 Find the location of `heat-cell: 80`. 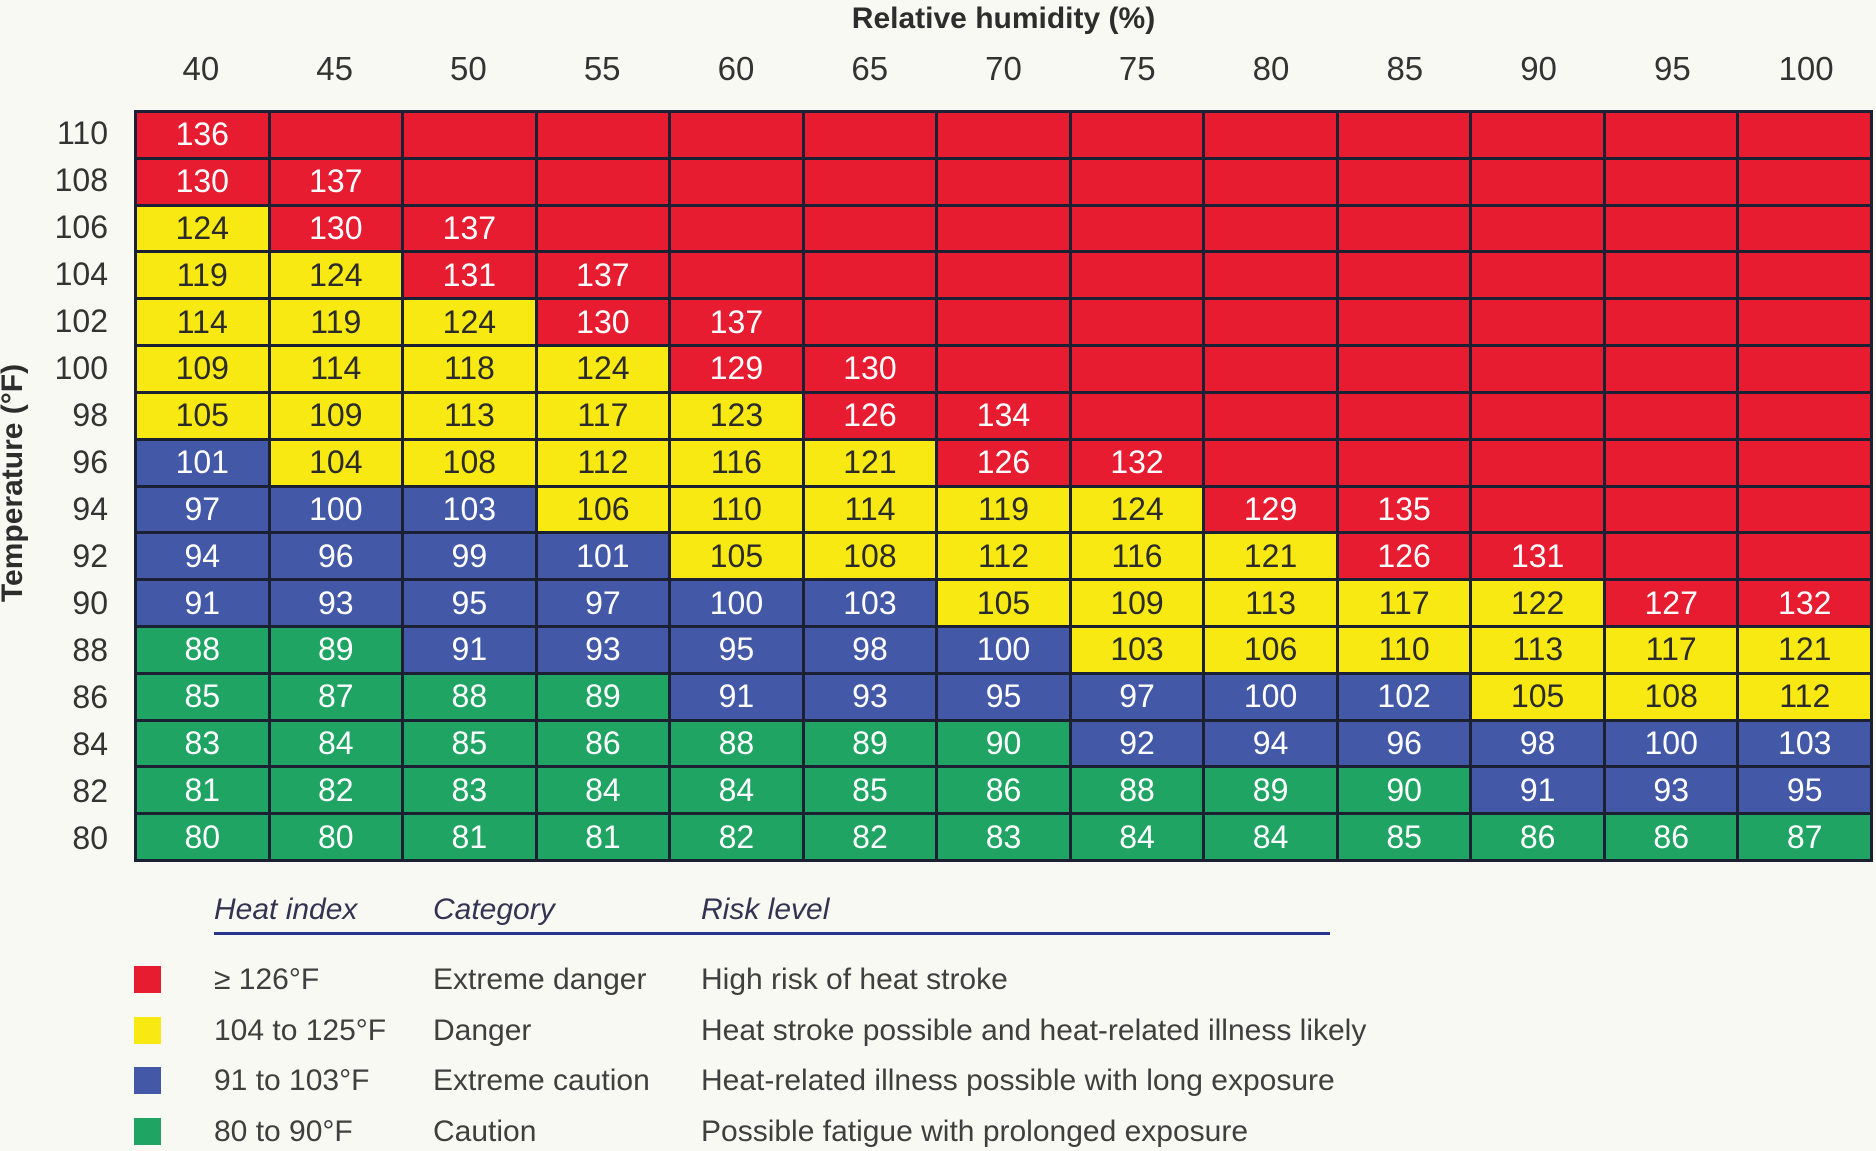

heat-cell: 80 is located at coordinates (202, 837).